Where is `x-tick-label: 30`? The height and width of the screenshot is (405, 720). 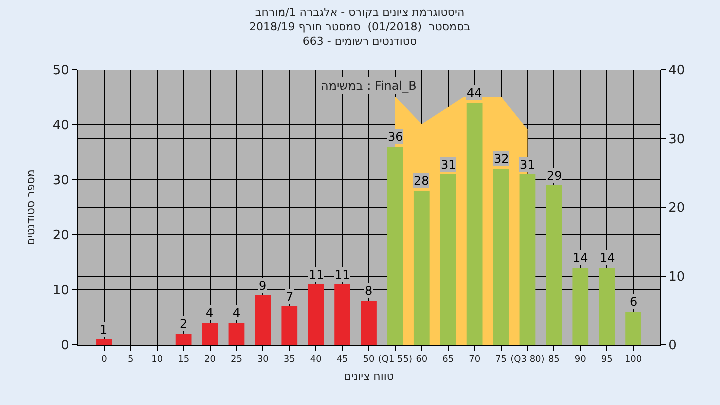
x-tick-label: 30 is located at coordinates (263, 359).